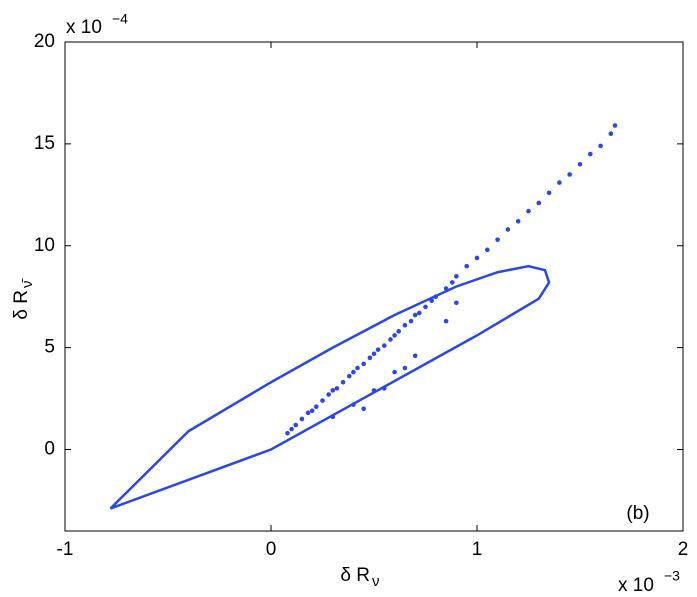  I want to click on y-tick-label: 5, so click(49, 347).